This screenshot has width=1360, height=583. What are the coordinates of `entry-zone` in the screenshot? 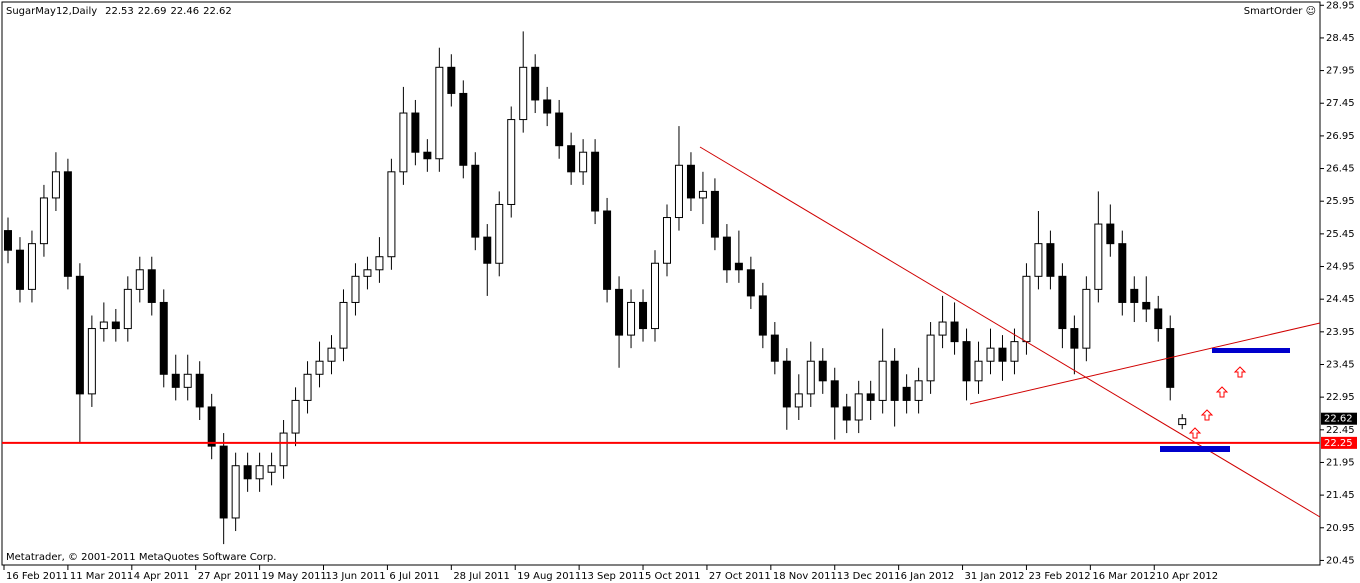 It's located at (1195, 449).